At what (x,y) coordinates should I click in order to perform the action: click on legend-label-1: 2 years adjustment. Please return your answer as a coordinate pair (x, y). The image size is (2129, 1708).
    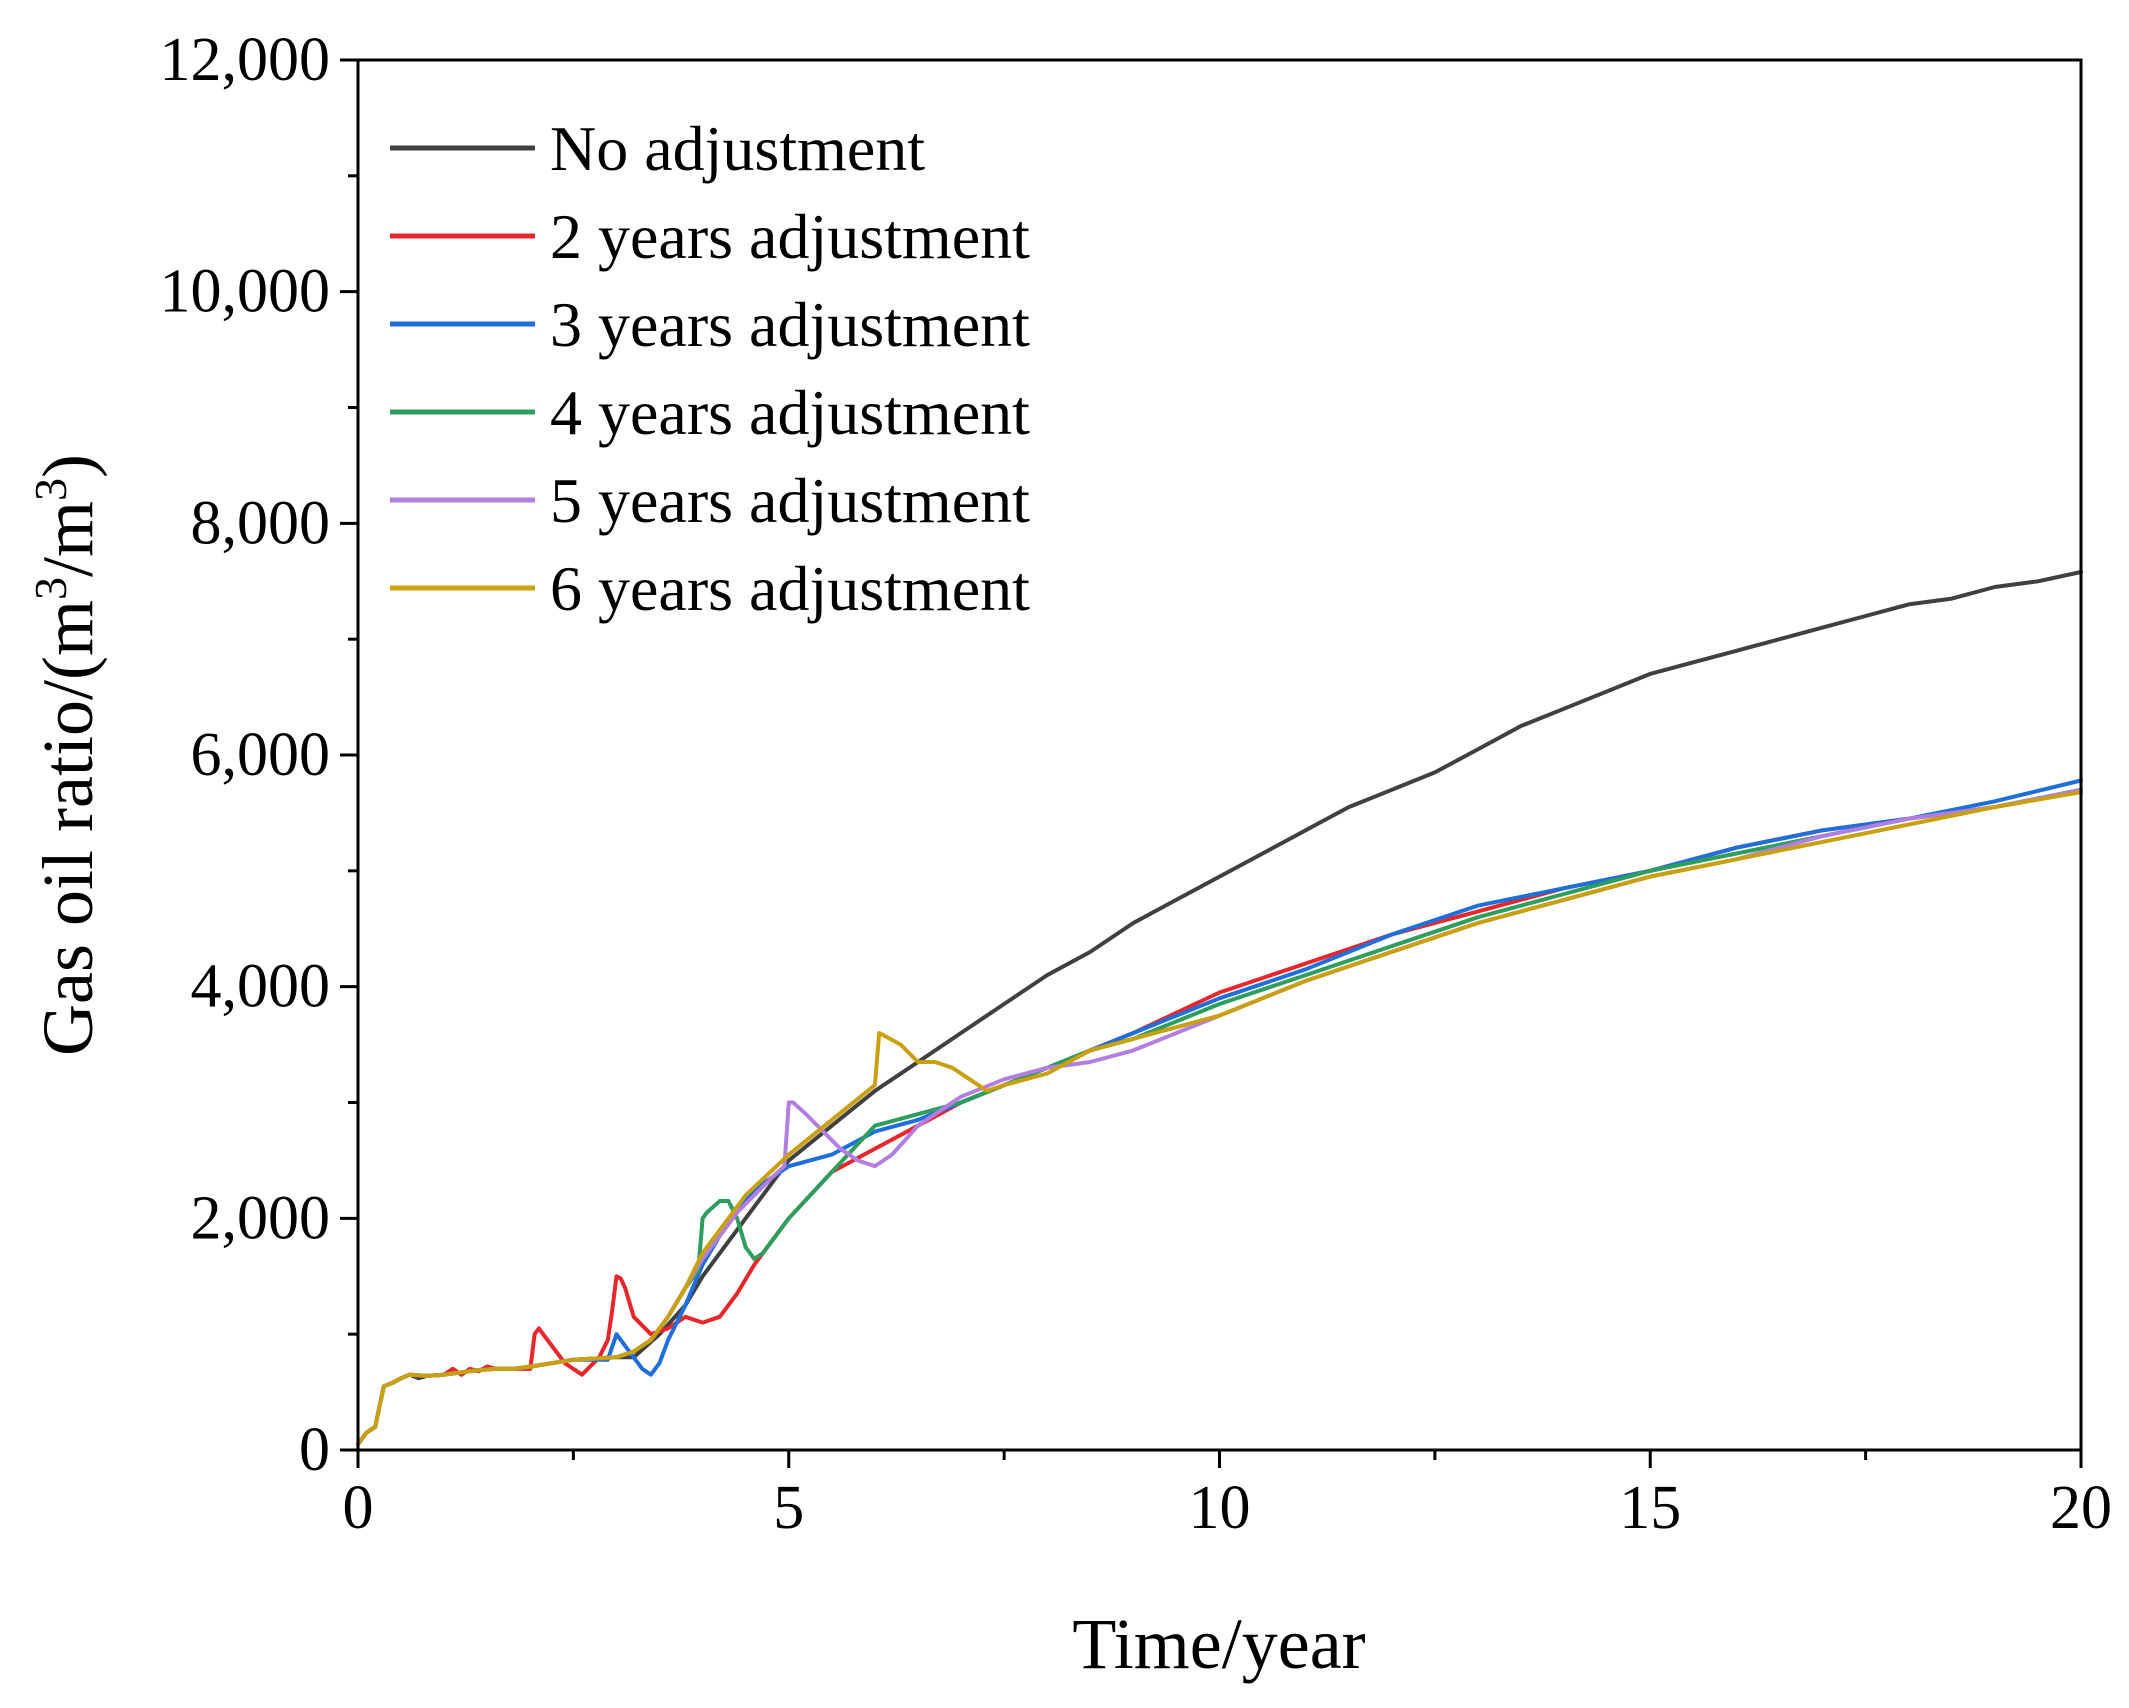
    Looking at the image, I should click on (790, 236).